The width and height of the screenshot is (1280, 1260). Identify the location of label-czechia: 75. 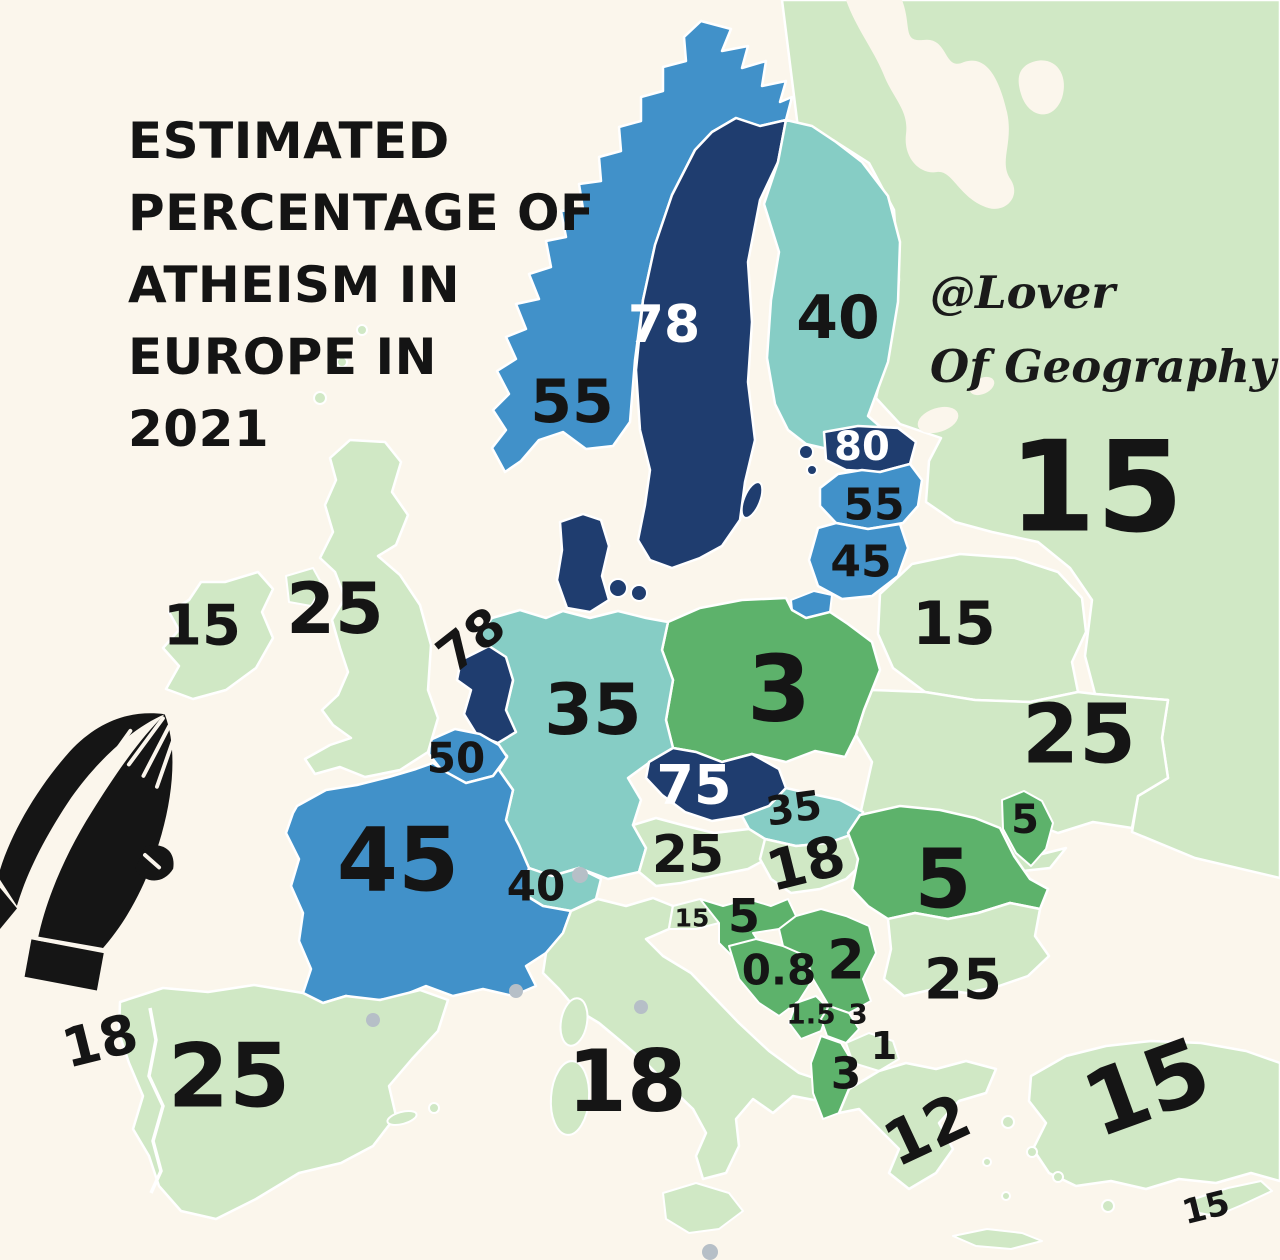
(693, 785).